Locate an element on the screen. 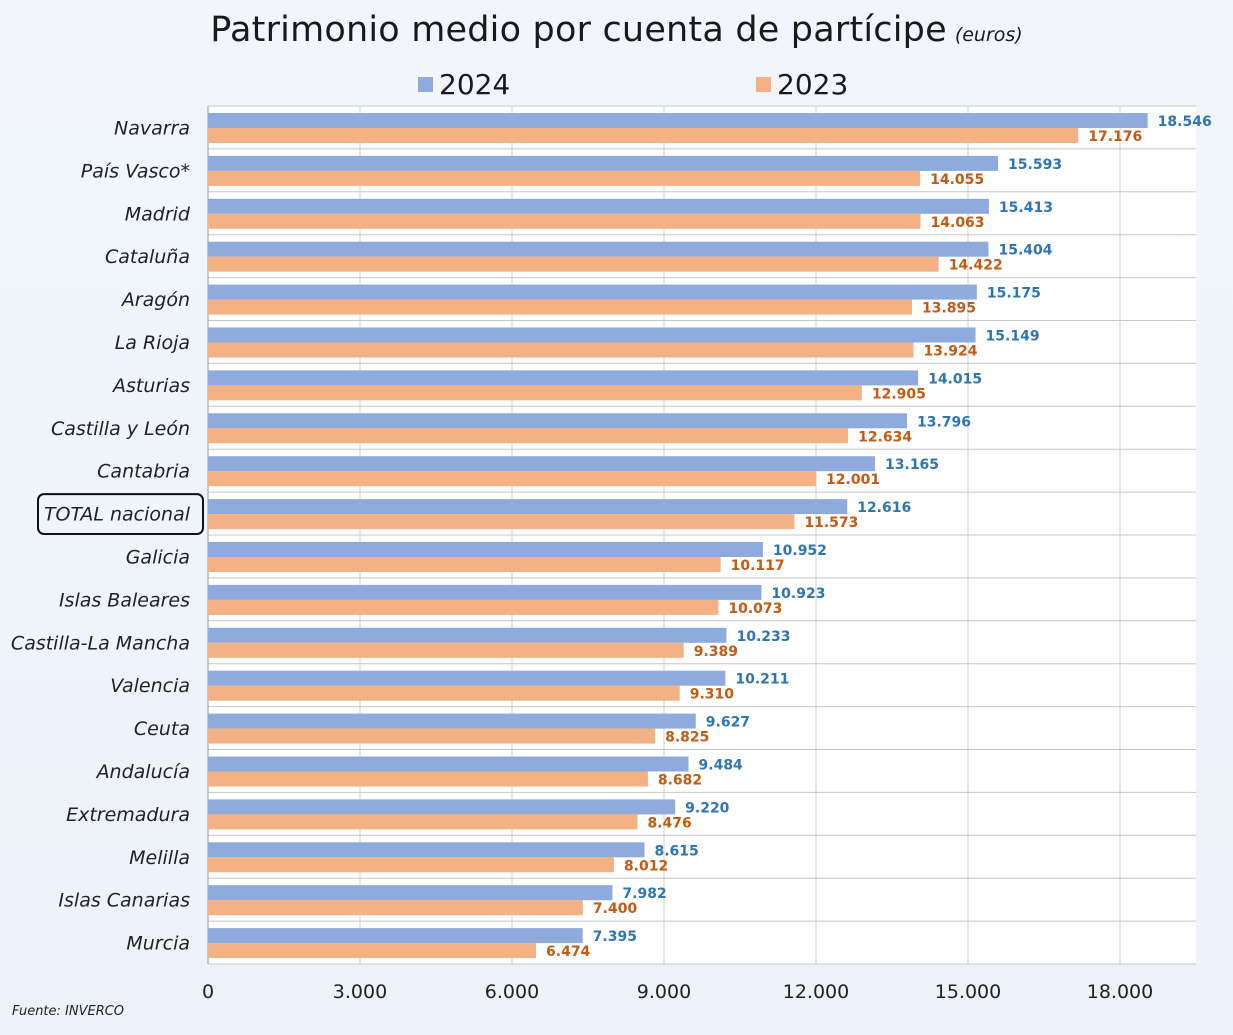 The height and width of the screenshot is (1035, 1233). data-label-2023: 10.117 is located at coordinates (758, 566).